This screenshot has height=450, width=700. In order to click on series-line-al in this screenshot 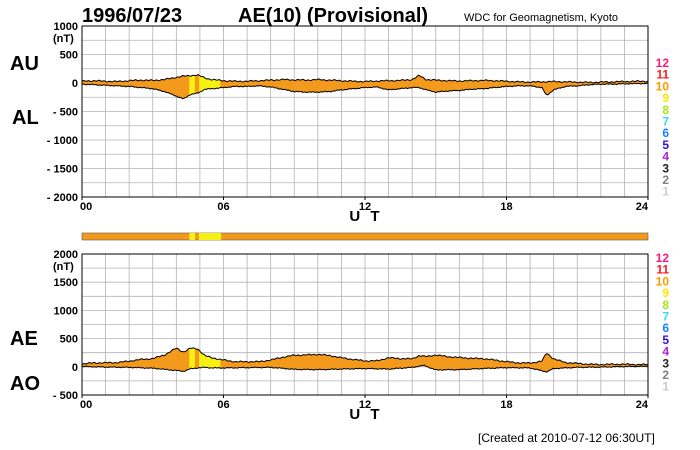, I will do `click(365, 91)`.